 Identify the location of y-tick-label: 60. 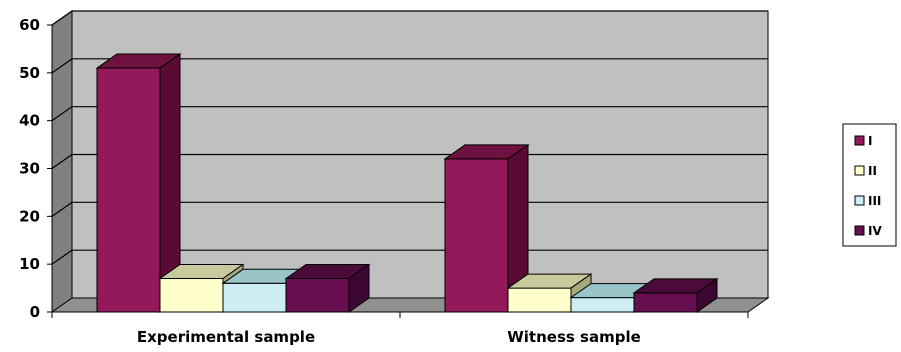
(29, 25).